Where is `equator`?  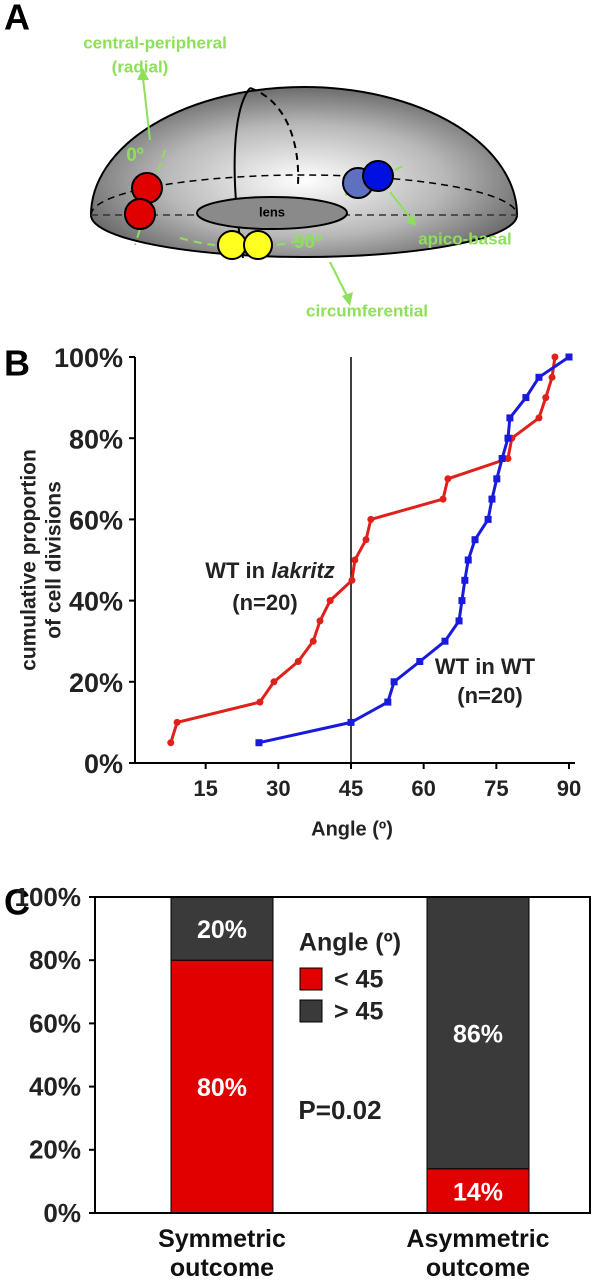
equator is located at coordinates (304, 195).